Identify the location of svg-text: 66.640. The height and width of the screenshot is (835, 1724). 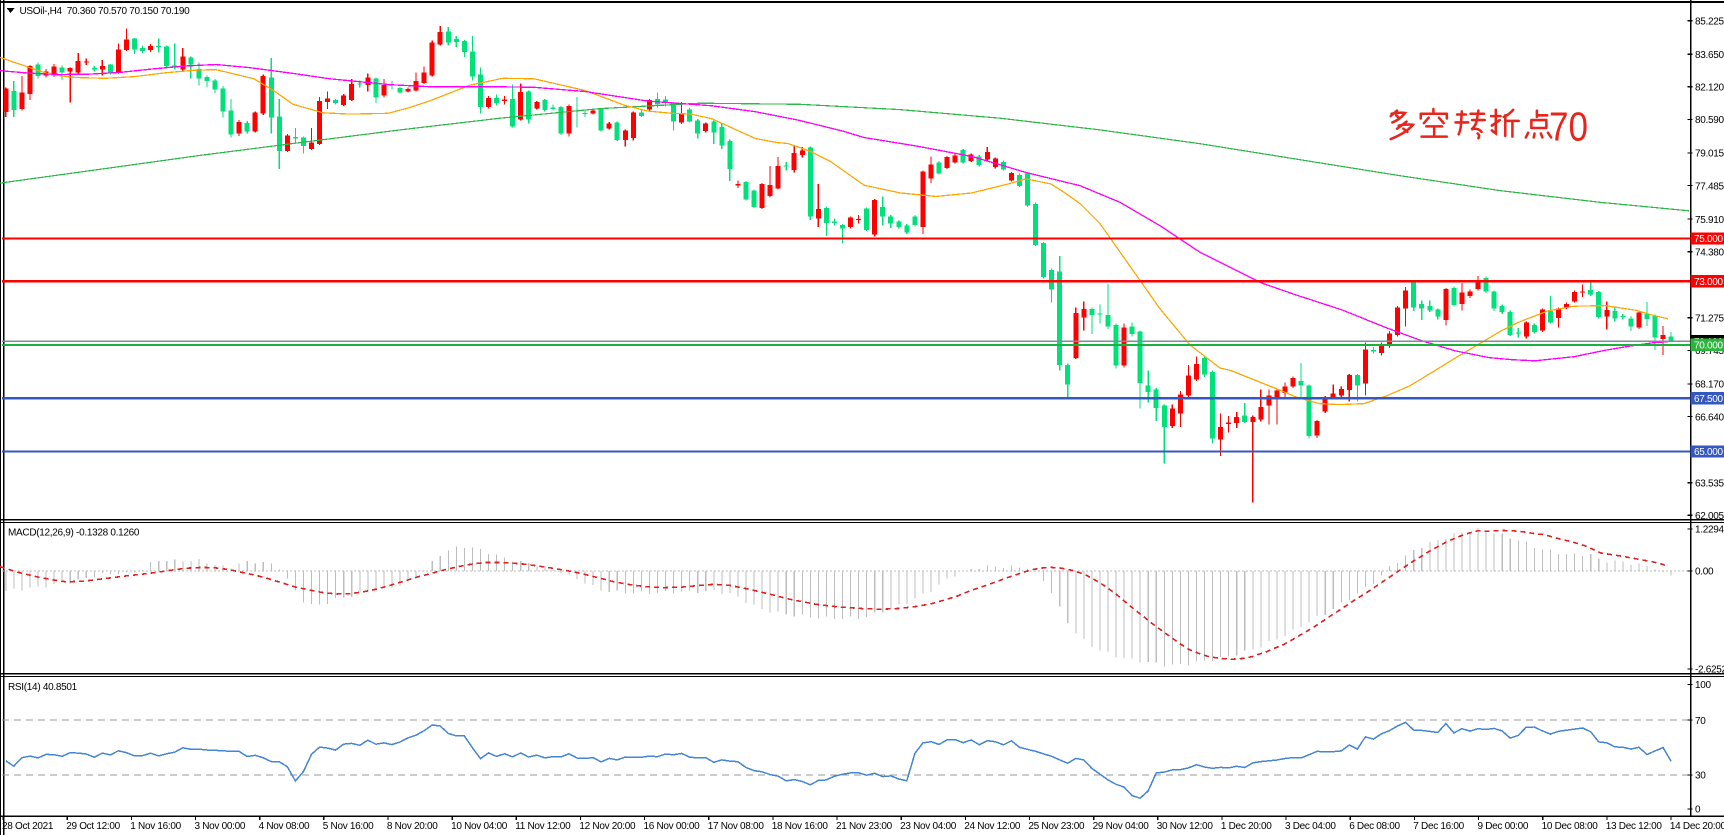
(1709, 417).